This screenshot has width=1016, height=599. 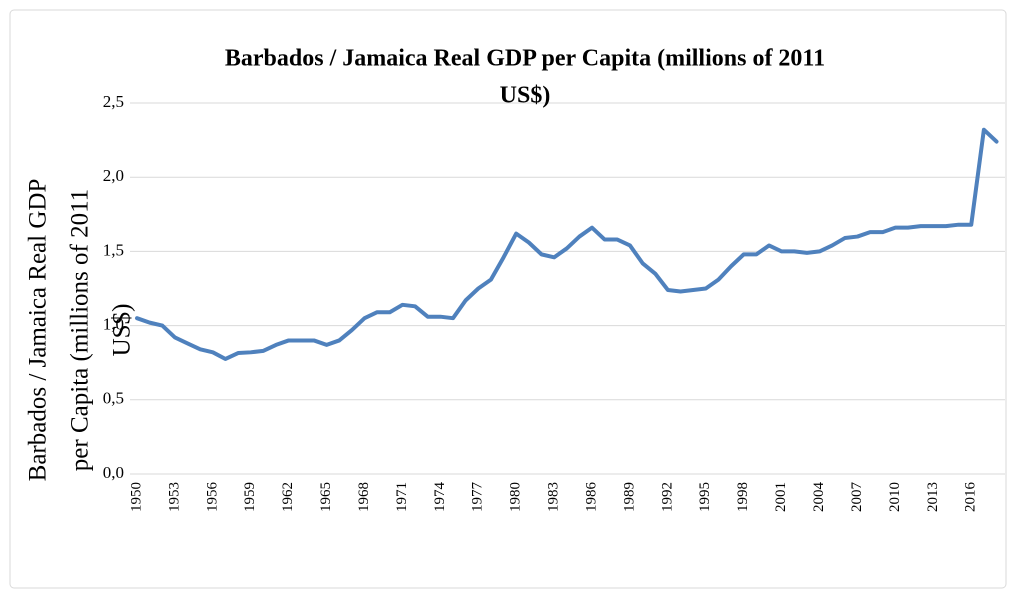 I want to click on x-tick-label: 1989, so click(x=629, y=497).